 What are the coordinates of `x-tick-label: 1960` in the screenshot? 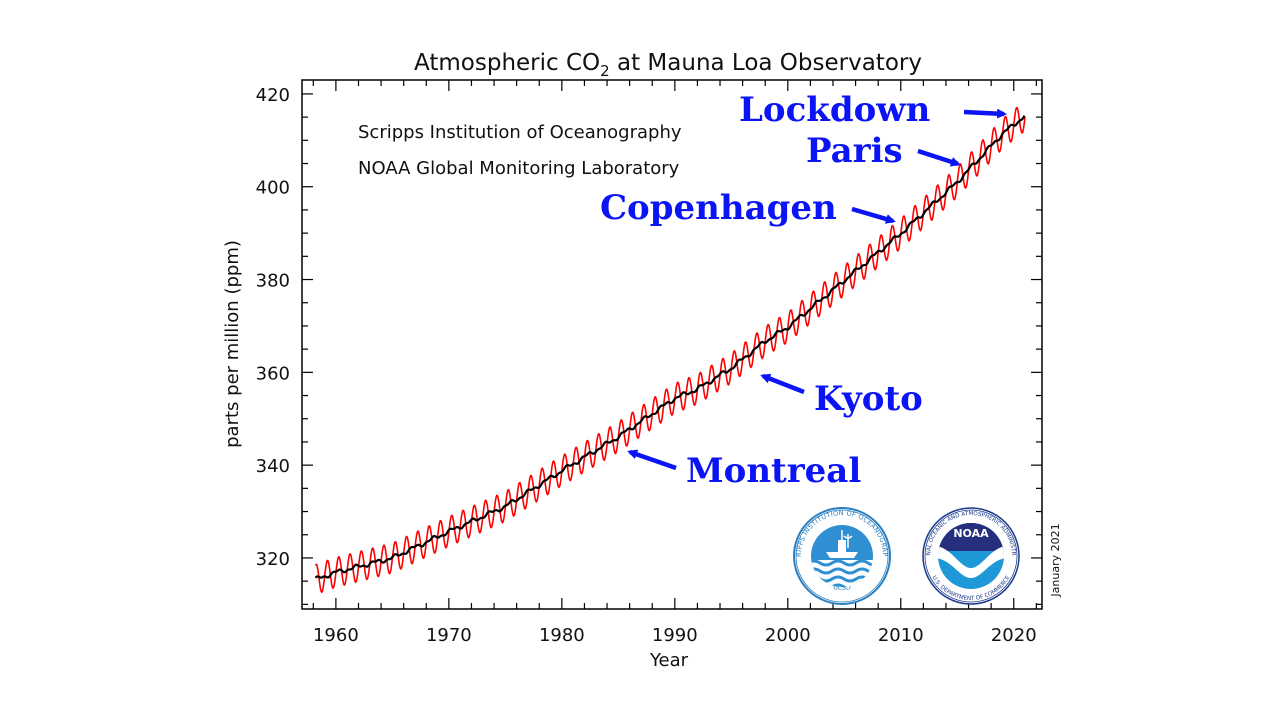 It's located at (336, 635).